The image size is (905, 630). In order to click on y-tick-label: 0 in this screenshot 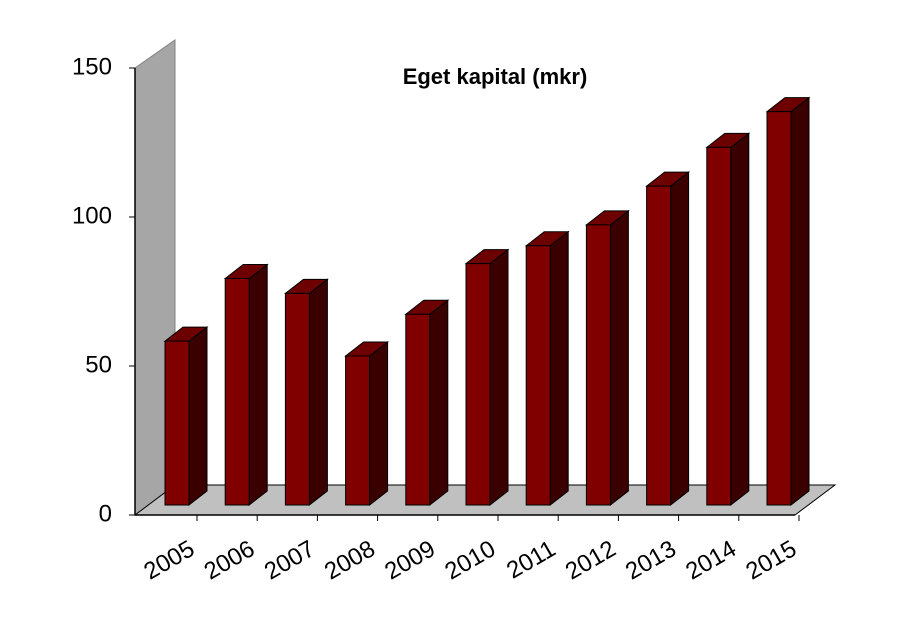, I will do `click(105, 513)`.